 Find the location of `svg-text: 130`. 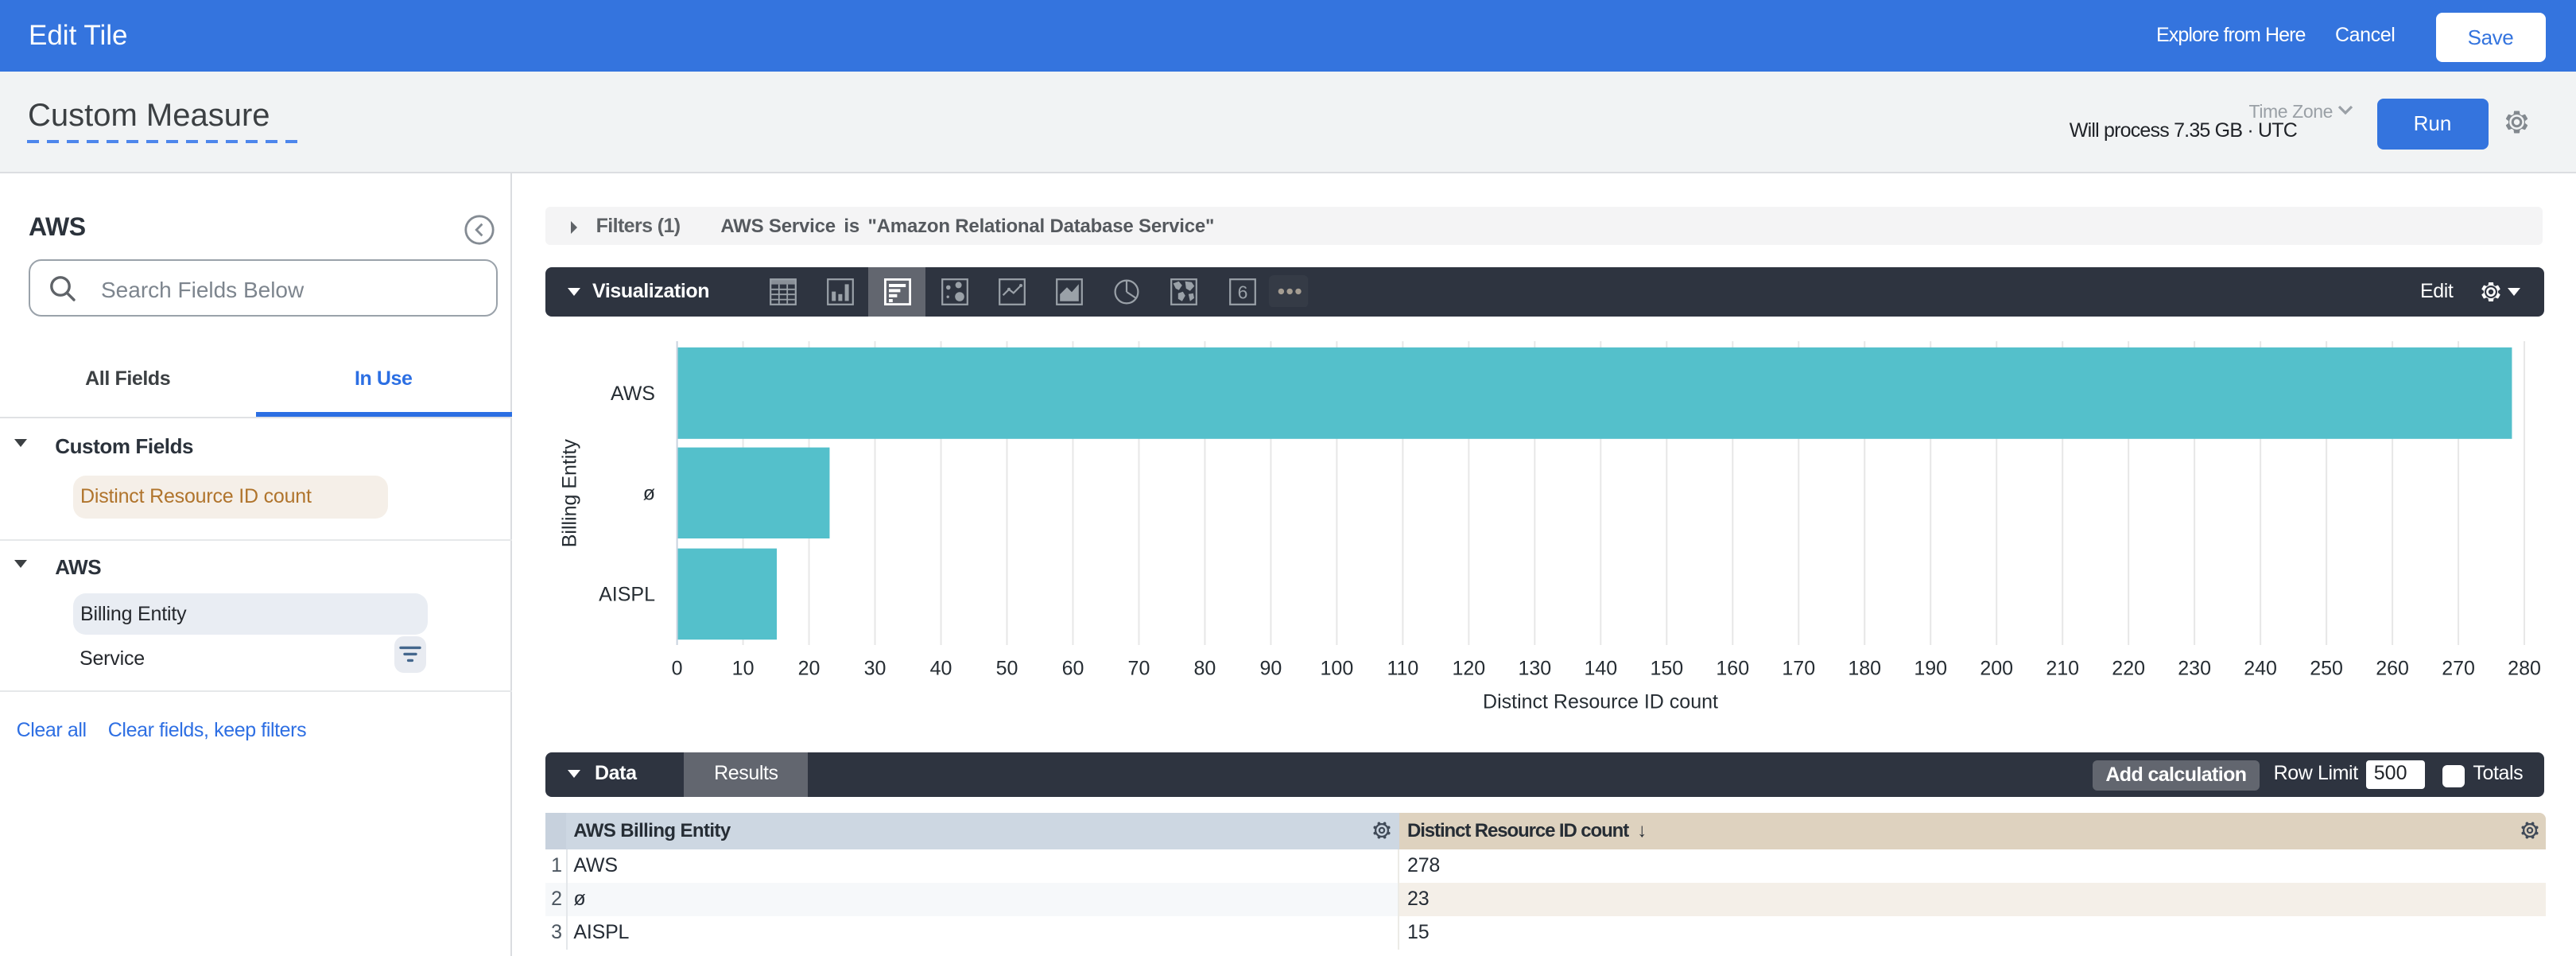

svg-text: 130 is located at coordinates (1534, 669).